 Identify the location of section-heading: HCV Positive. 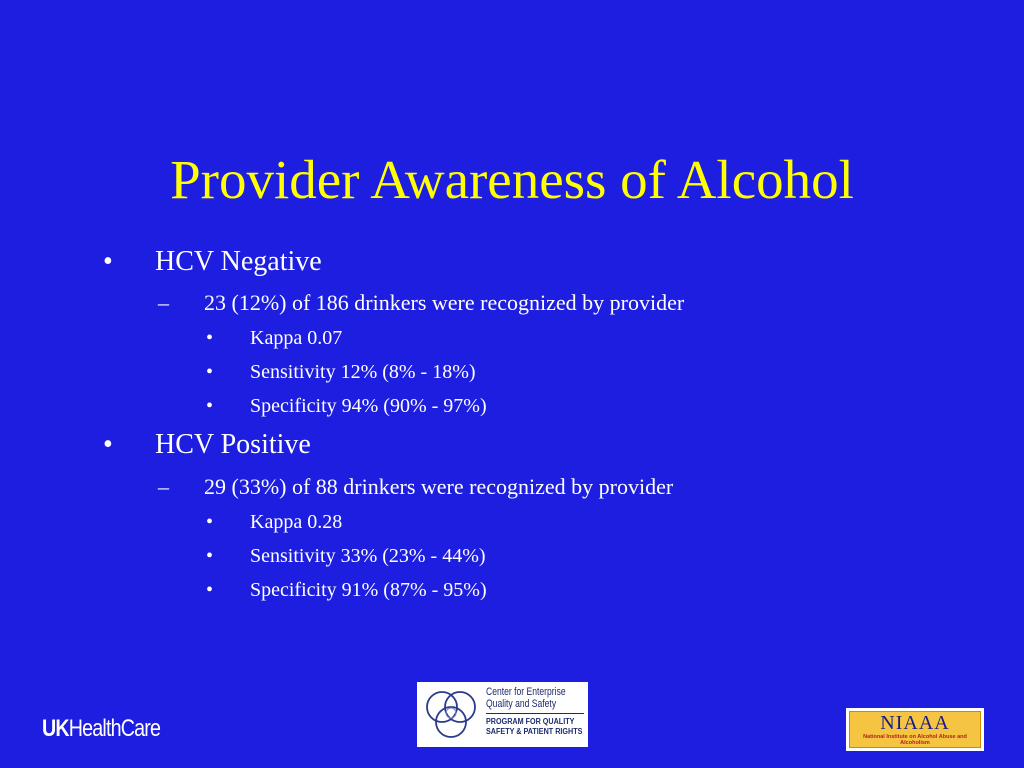
(233, 444).